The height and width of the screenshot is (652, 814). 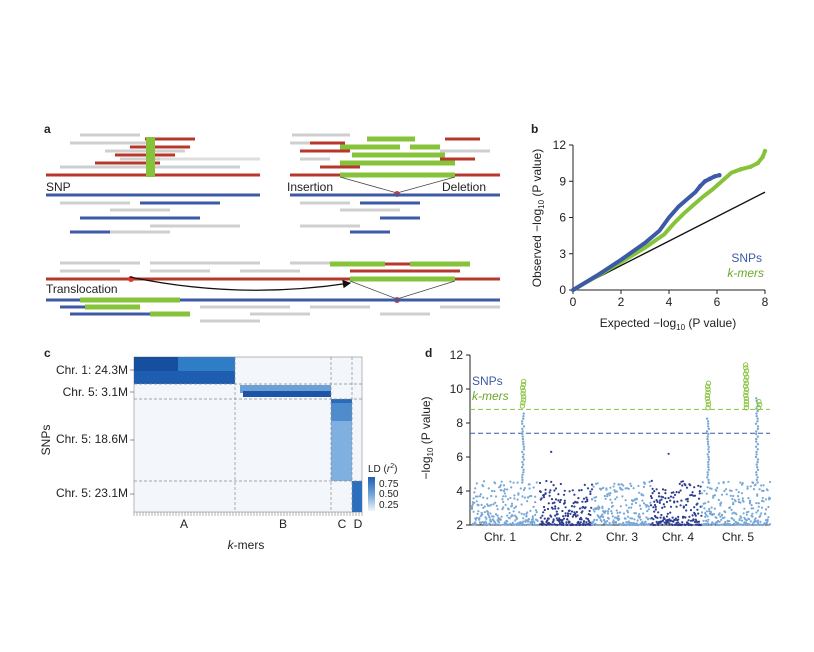 I want to click on ld-block-chr5-3-b, so click(x=287, y=394).